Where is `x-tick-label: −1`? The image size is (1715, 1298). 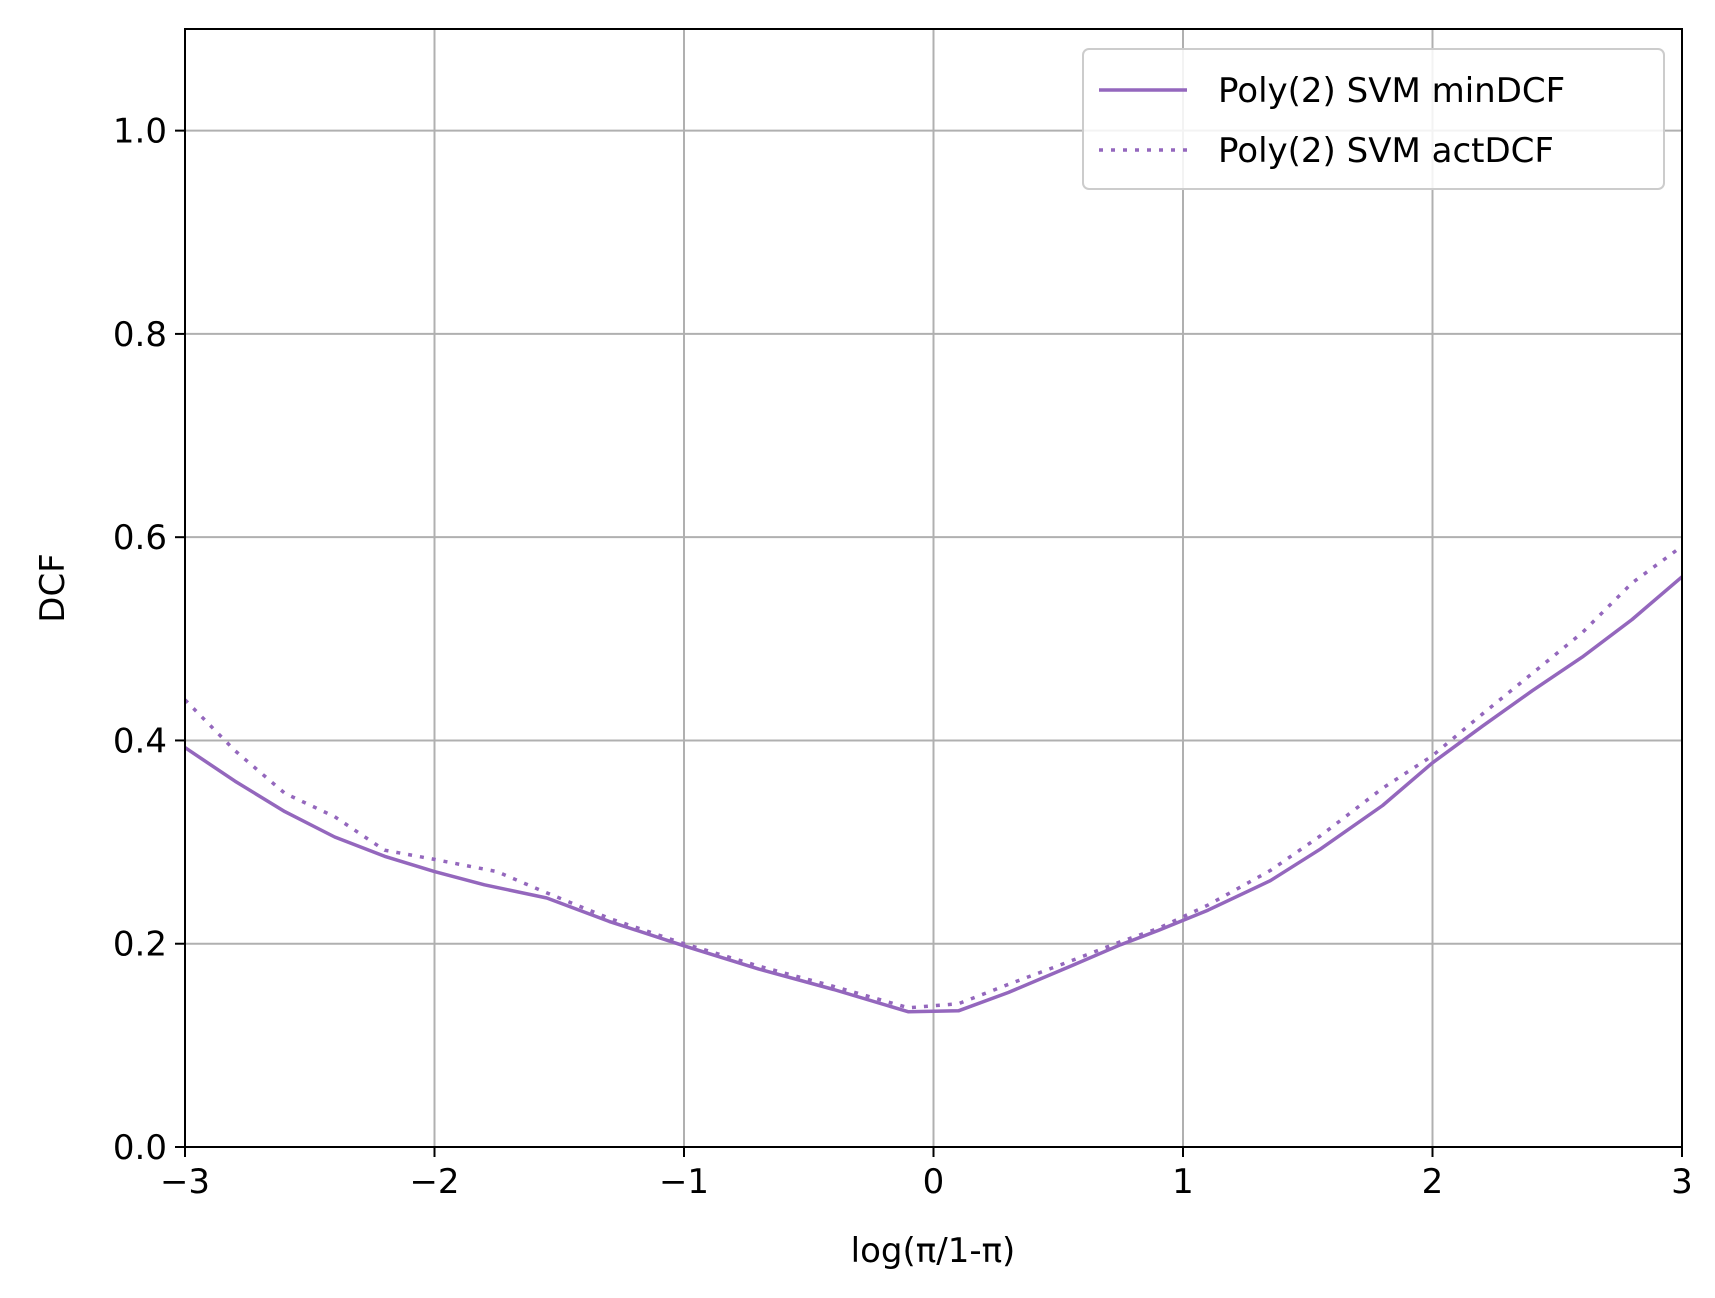 x-tick-label: −1 is located at coordinates (684, 1182).